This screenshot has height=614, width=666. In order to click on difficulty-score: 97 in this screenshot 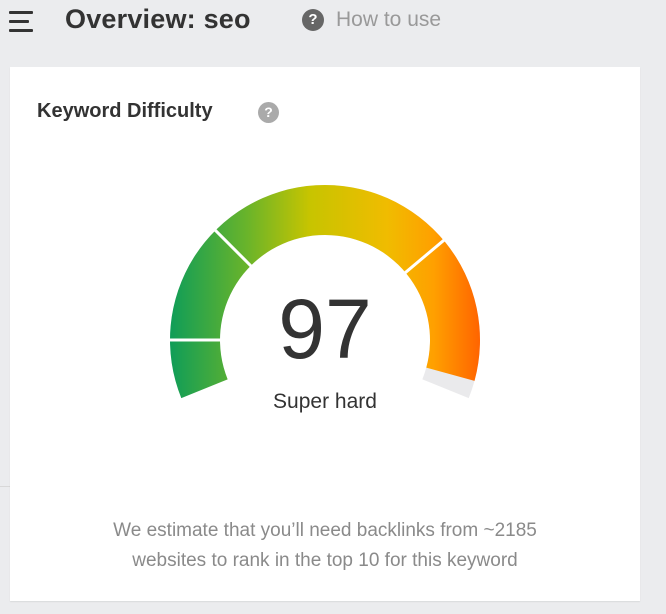, I will do `click(325, 329)`.